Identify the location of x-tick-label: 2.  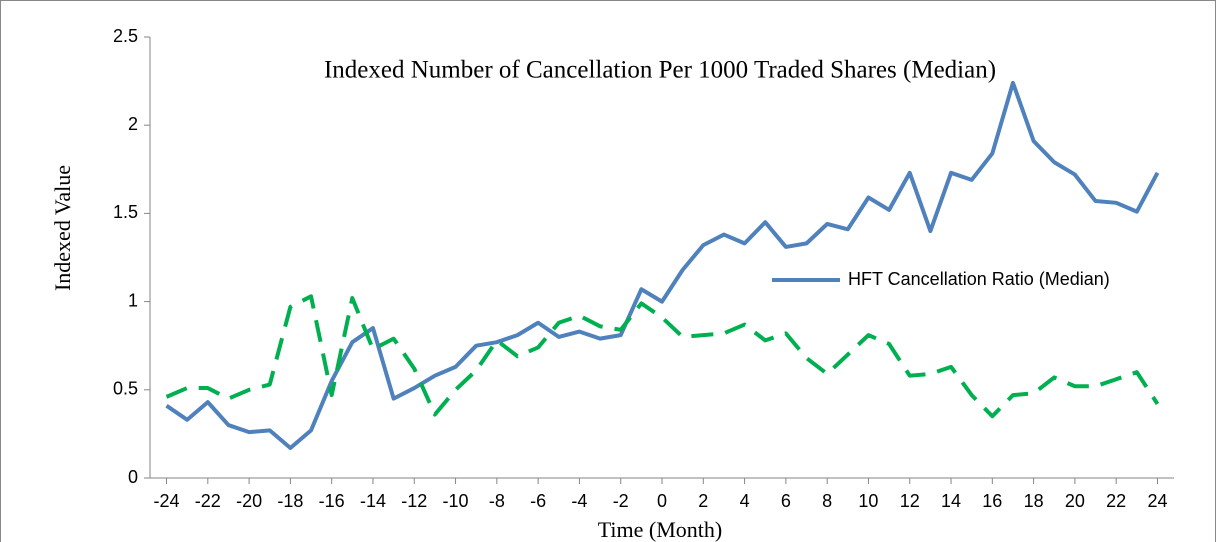
(703, 501).